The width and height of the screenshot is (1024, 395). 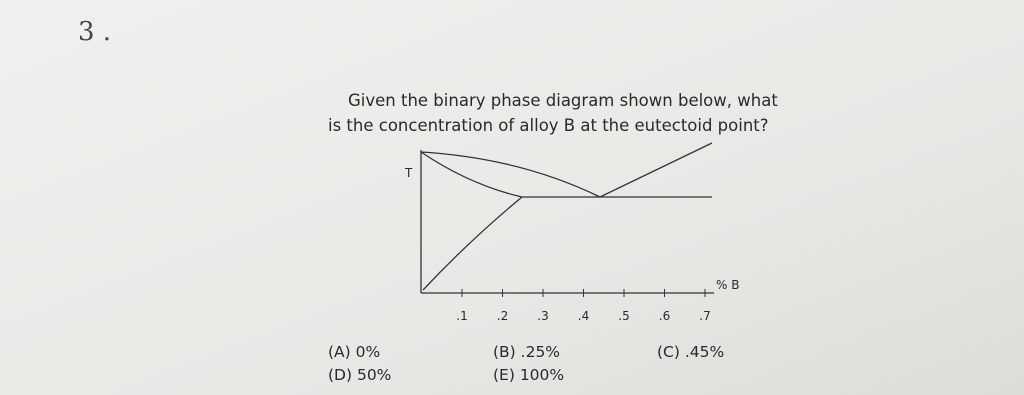 What do you see at coordinates (583, 316) in the screenshot?
I see `tick-label: .4` at bounding box center [583, 316].